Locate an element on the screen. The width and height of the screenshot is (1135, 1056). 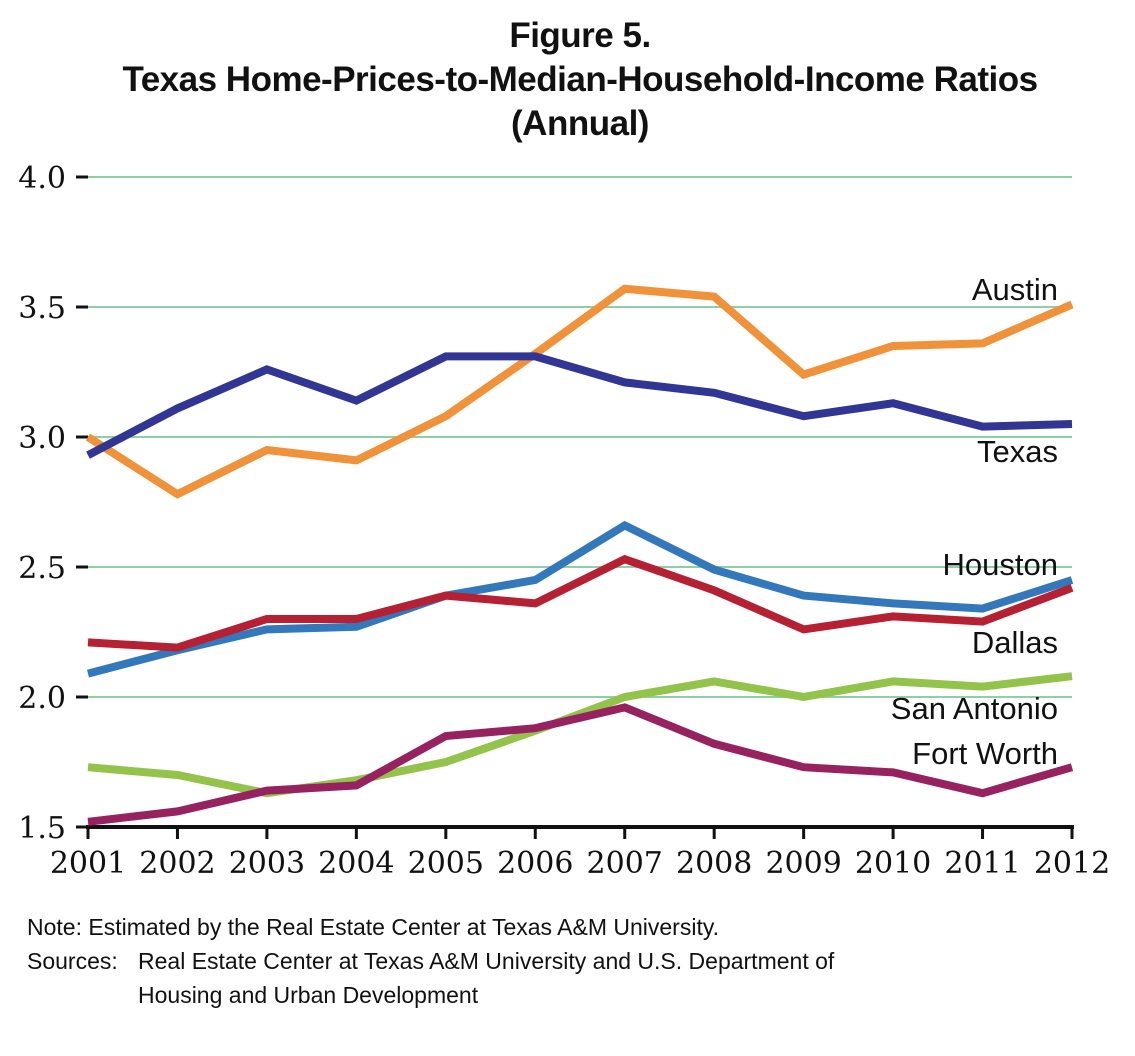
note-key: Note: is located at coordinates (54, 927).